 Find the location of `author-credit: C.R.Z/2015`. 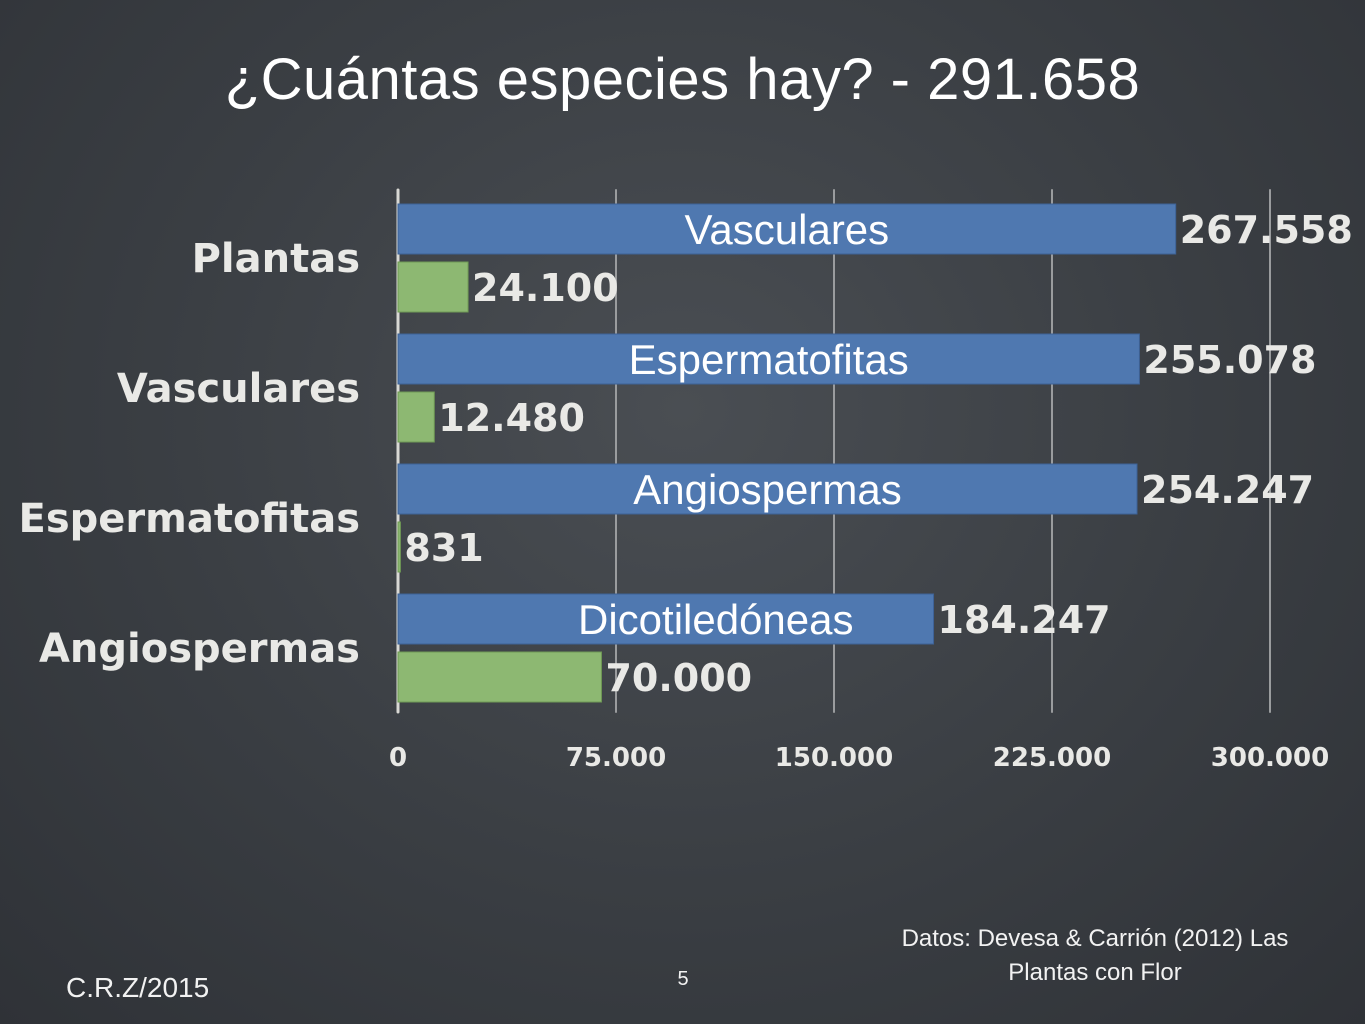

author-credit: C.R.Z/2015 is located at coordinates (138, 987).